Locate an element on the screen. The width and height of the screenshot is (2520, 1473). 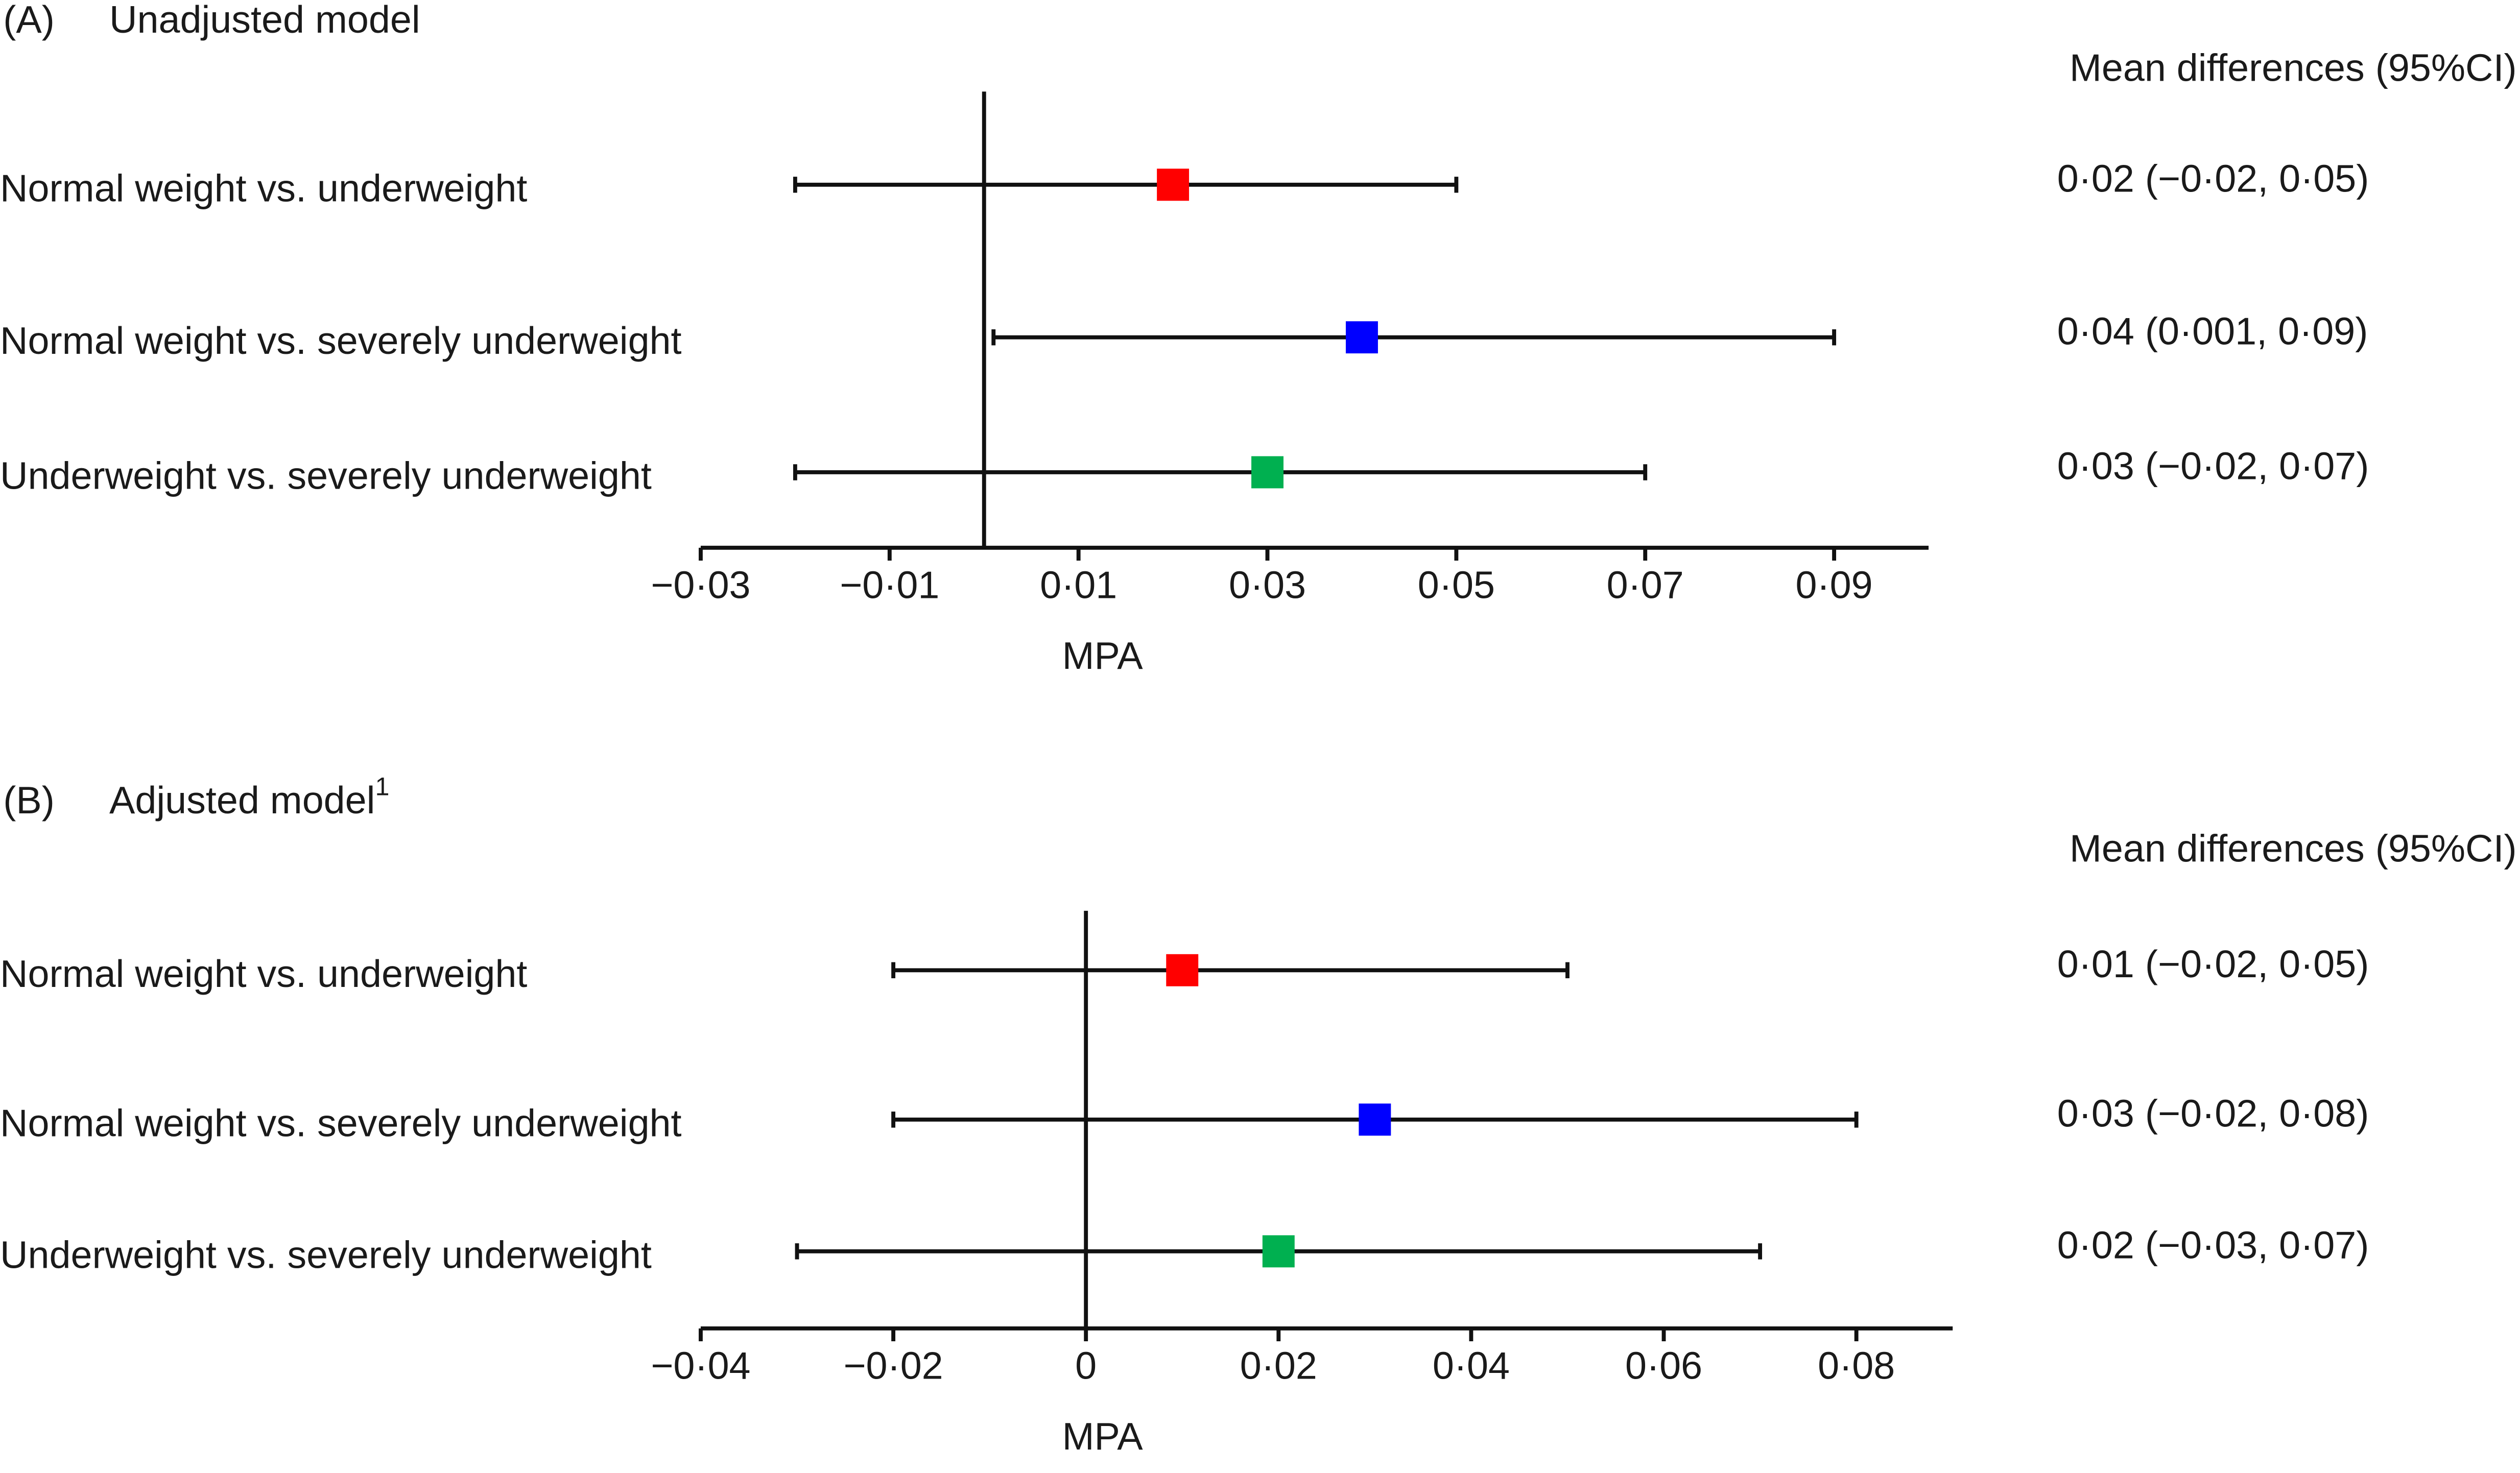
panel-label: (B) is located at coordinates (29, 800).